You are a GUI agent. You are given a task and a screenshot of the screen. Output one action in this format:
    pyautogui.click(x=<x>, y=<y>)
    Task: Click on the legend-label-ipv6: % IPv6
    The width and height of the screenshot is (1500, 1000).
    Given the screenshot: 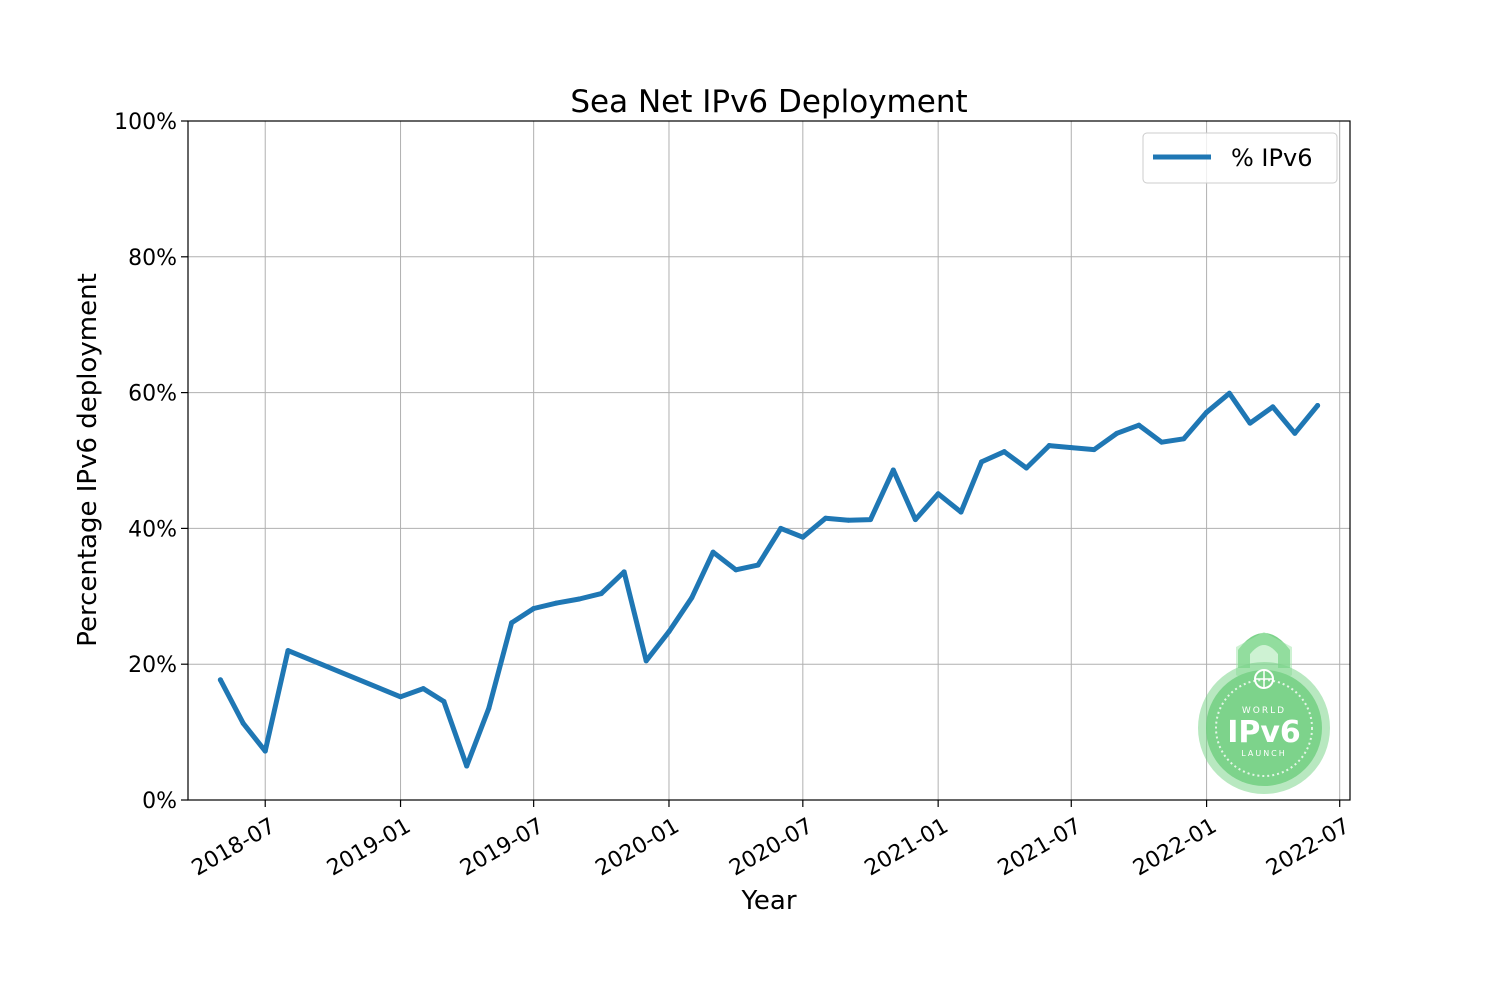 What is the action you would take?
    pyautogui.click(x=1271, y=158)
    